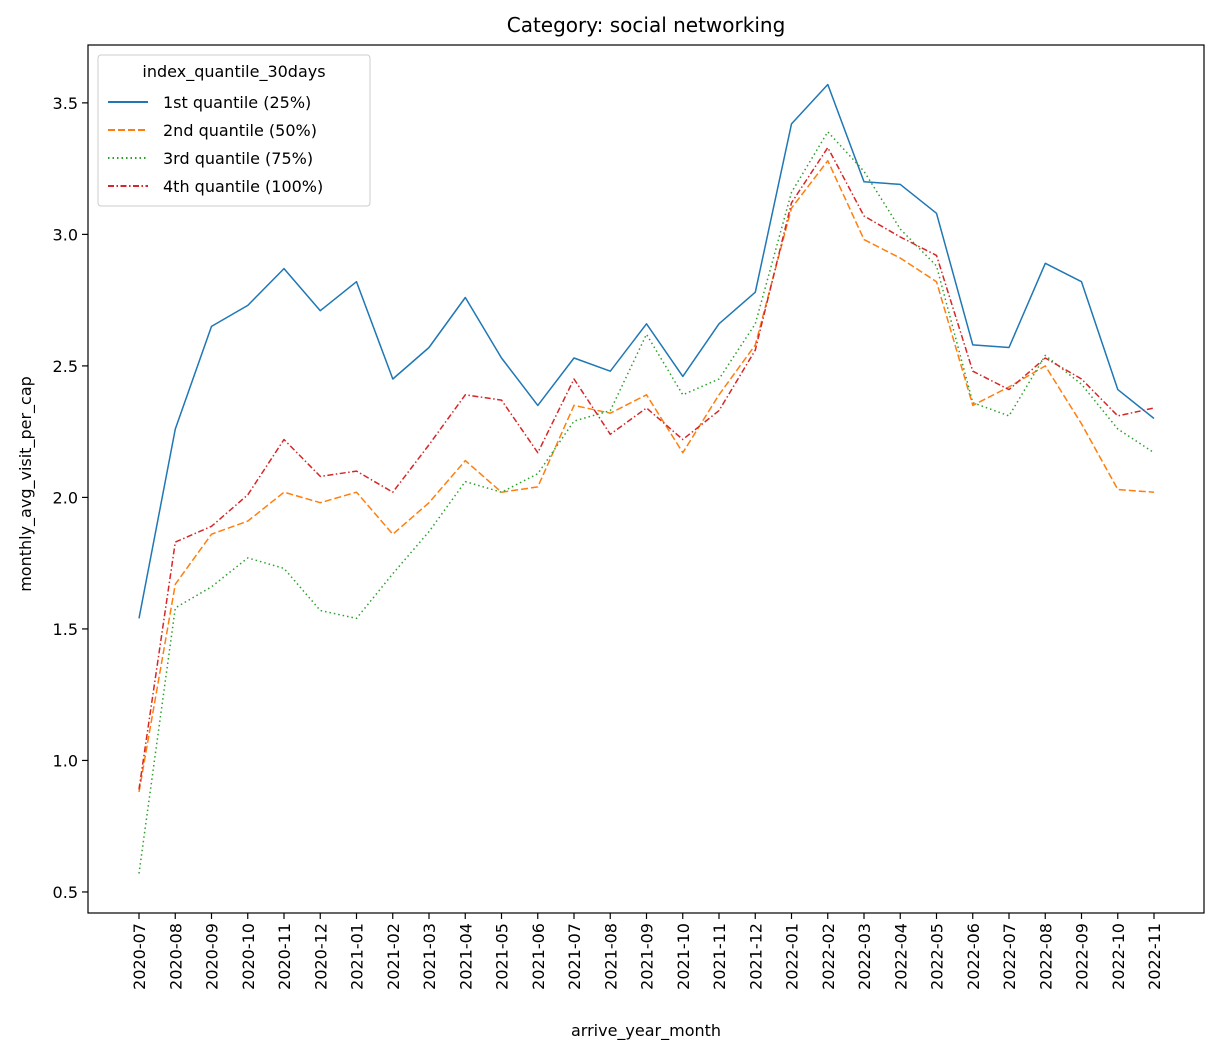 The image size is (1218, 1055). I want to click on x-tick-label: 2022-07, so click(1009, 956).